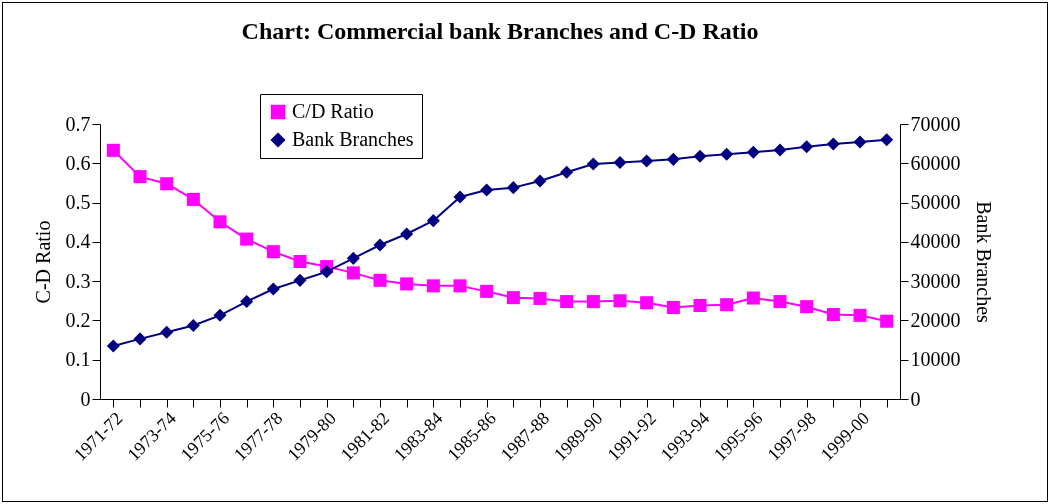 The width and height of the screenshot is (1055, 504). What do you see at coordinates (983, 262) in the screenshot?
I see `y2-axis-title: Bank Branches` at bounding box center [983, 262].